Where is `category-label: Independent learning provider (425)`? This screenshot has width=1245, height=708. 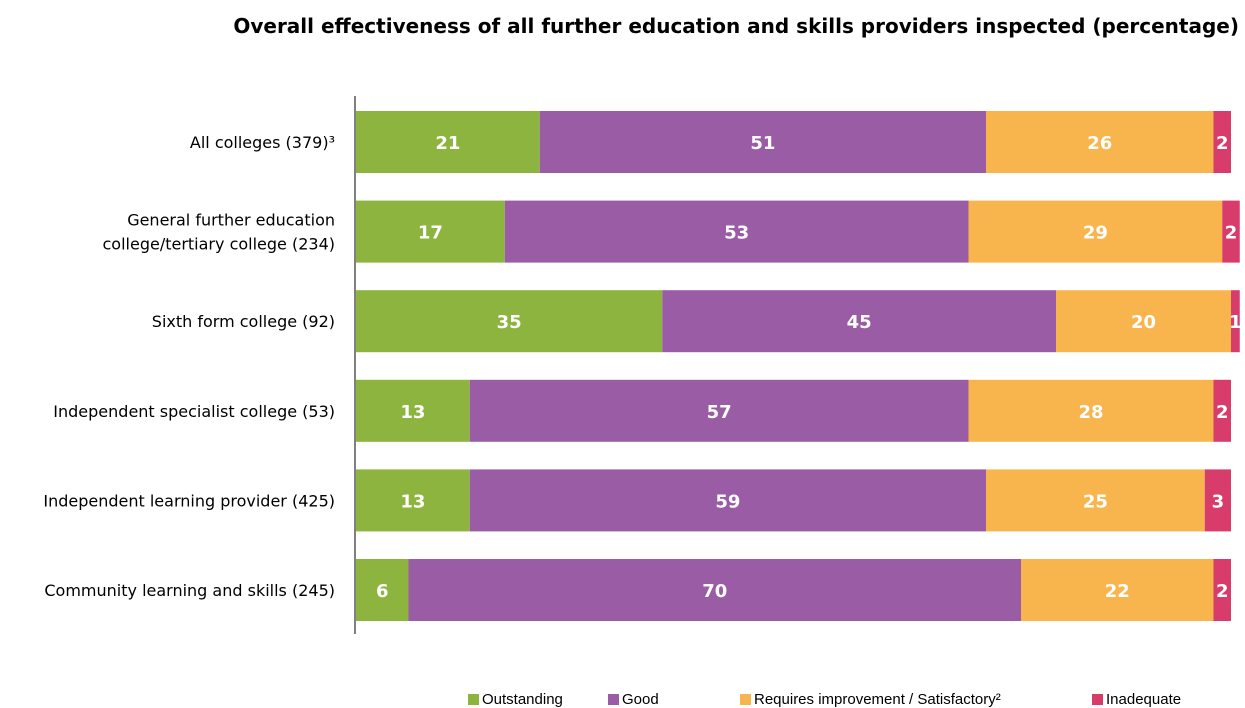
category-label: Independent learning provider (425) is located at coordinates (189, 500).